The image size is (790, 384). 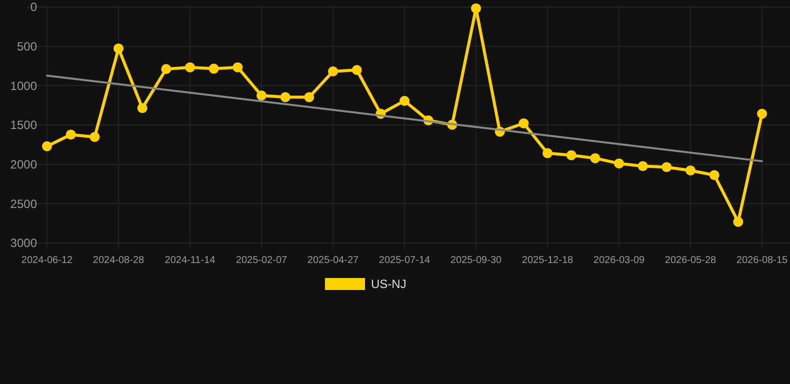 I want to click on x-tick-label: 2024-08-28, so click(x=118, y=260).